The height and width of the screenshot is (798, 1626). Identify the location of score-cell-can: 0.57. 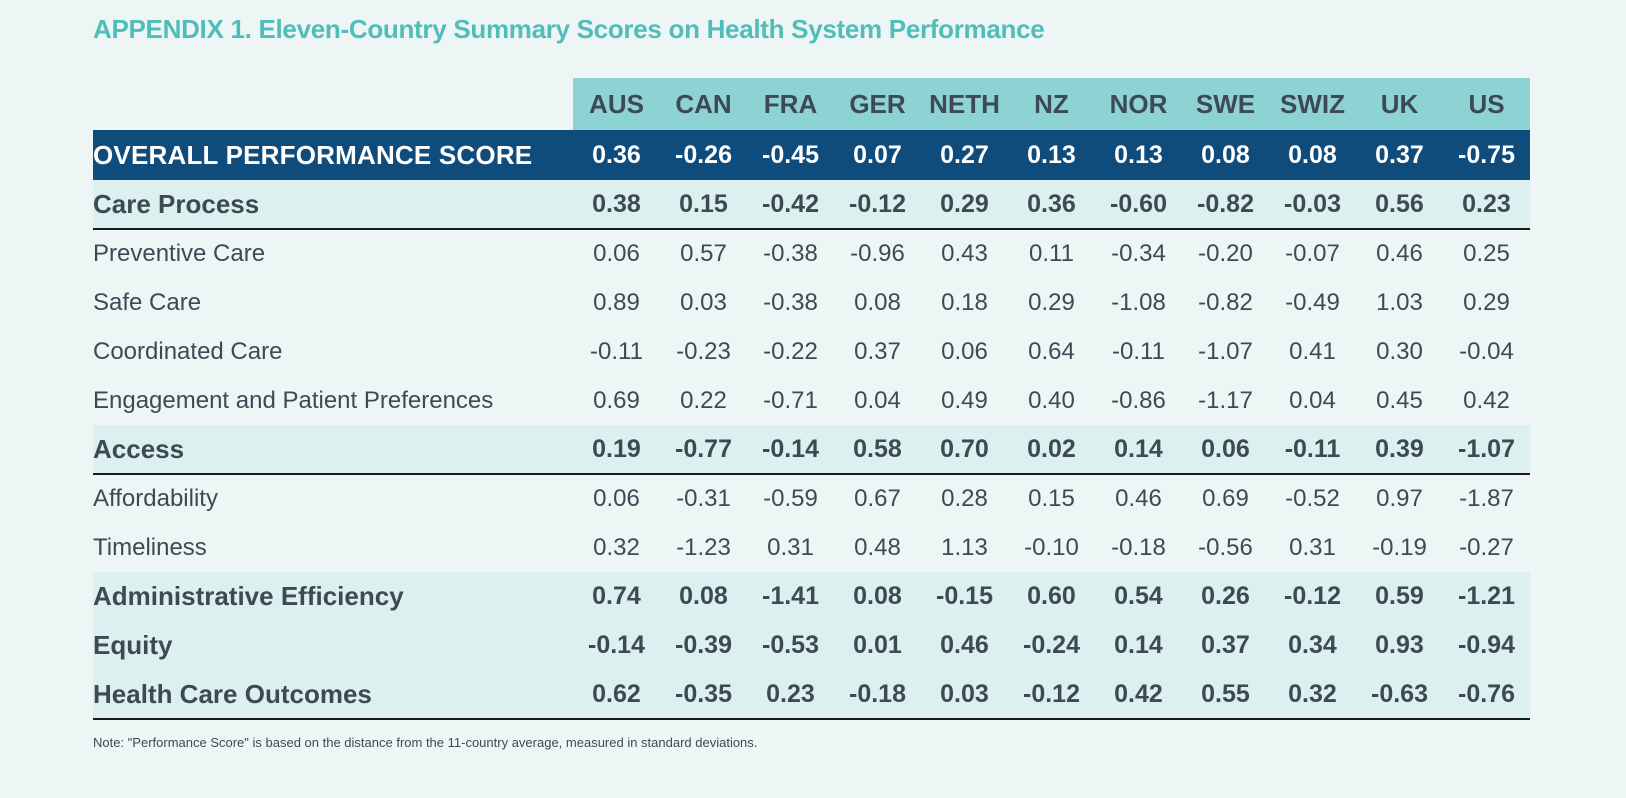
(703, 253).